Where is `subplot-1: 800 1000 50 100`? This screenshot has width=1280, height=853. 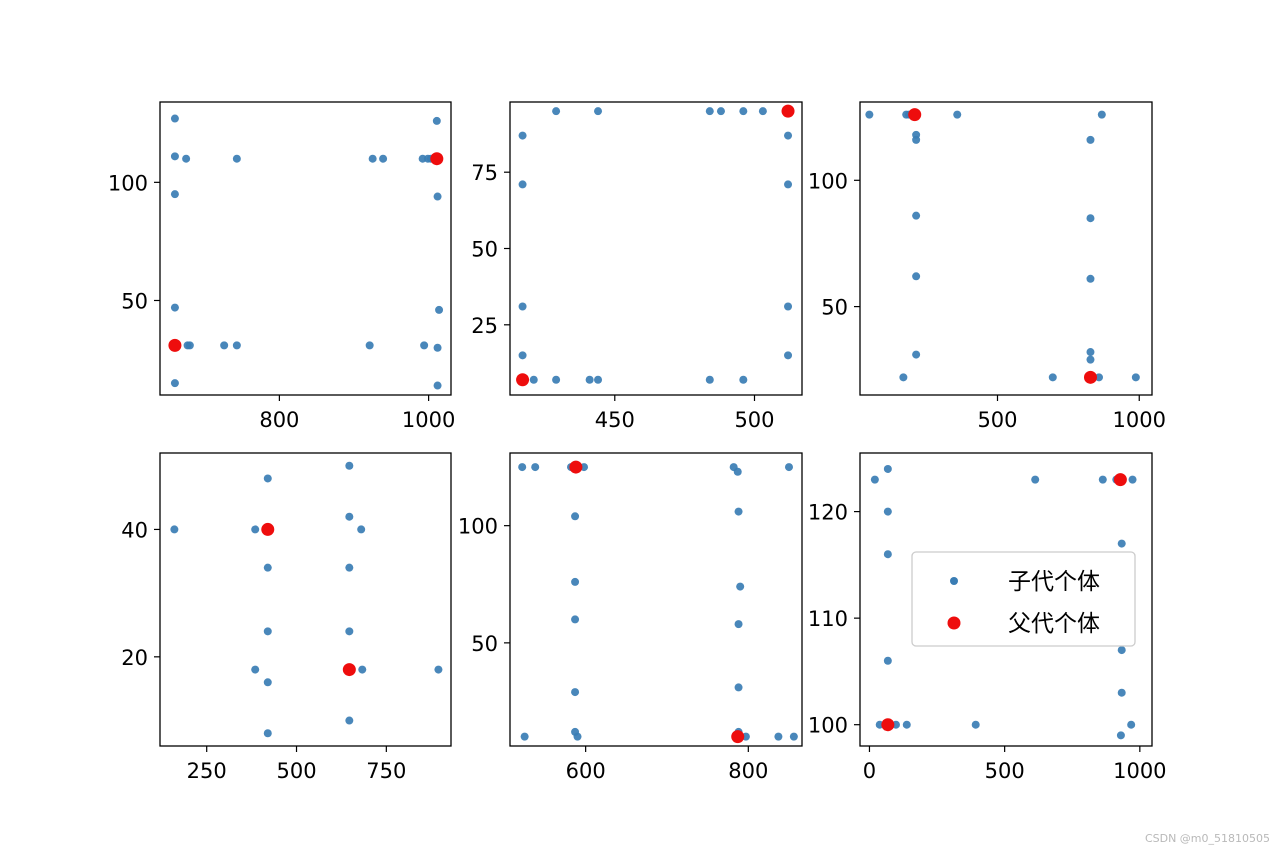 subplot-1: 800 1000 50 100 is located at coordinates (281, 266).